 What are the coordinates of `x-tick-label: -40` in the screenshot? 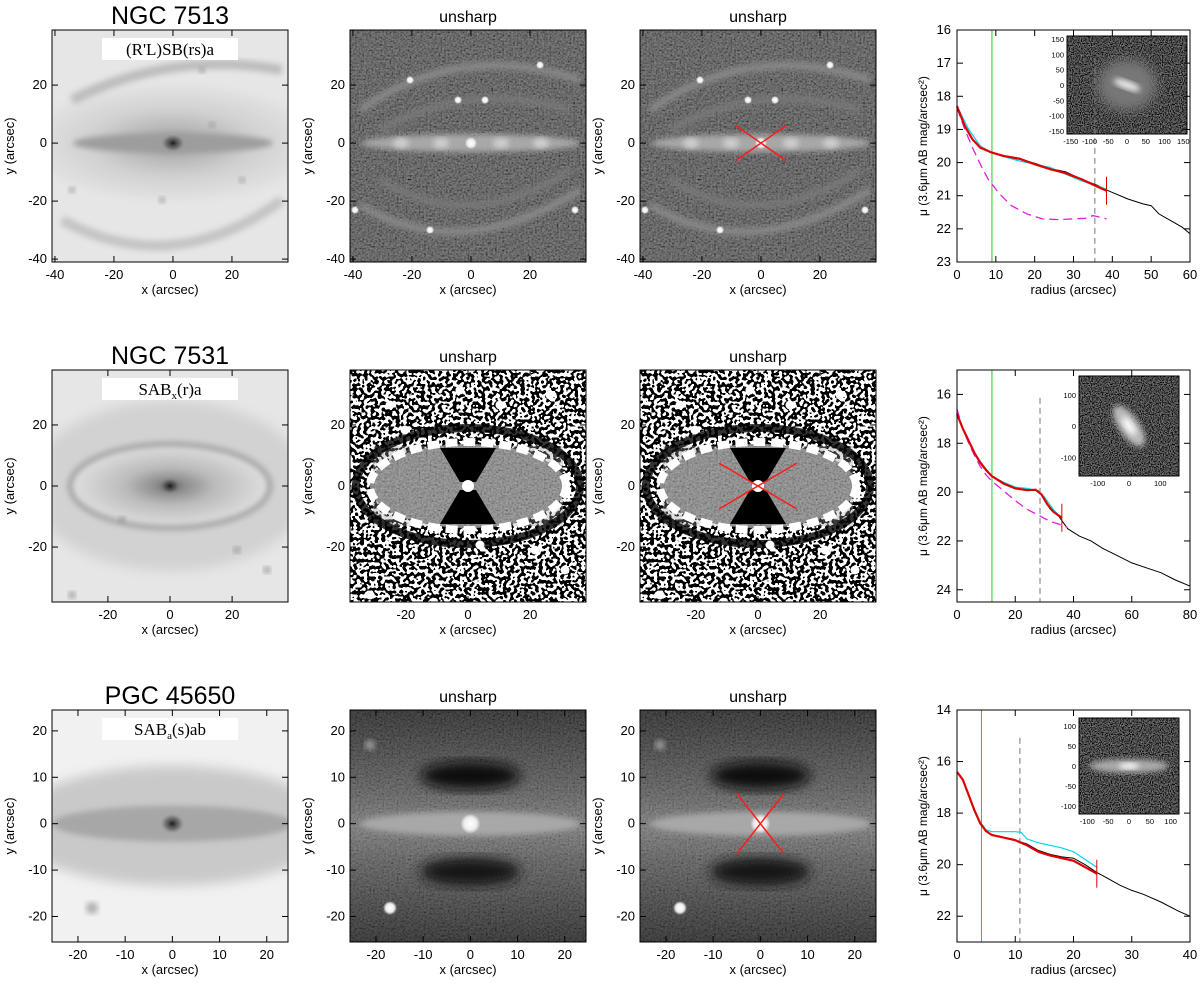 It's located at (55, 274).